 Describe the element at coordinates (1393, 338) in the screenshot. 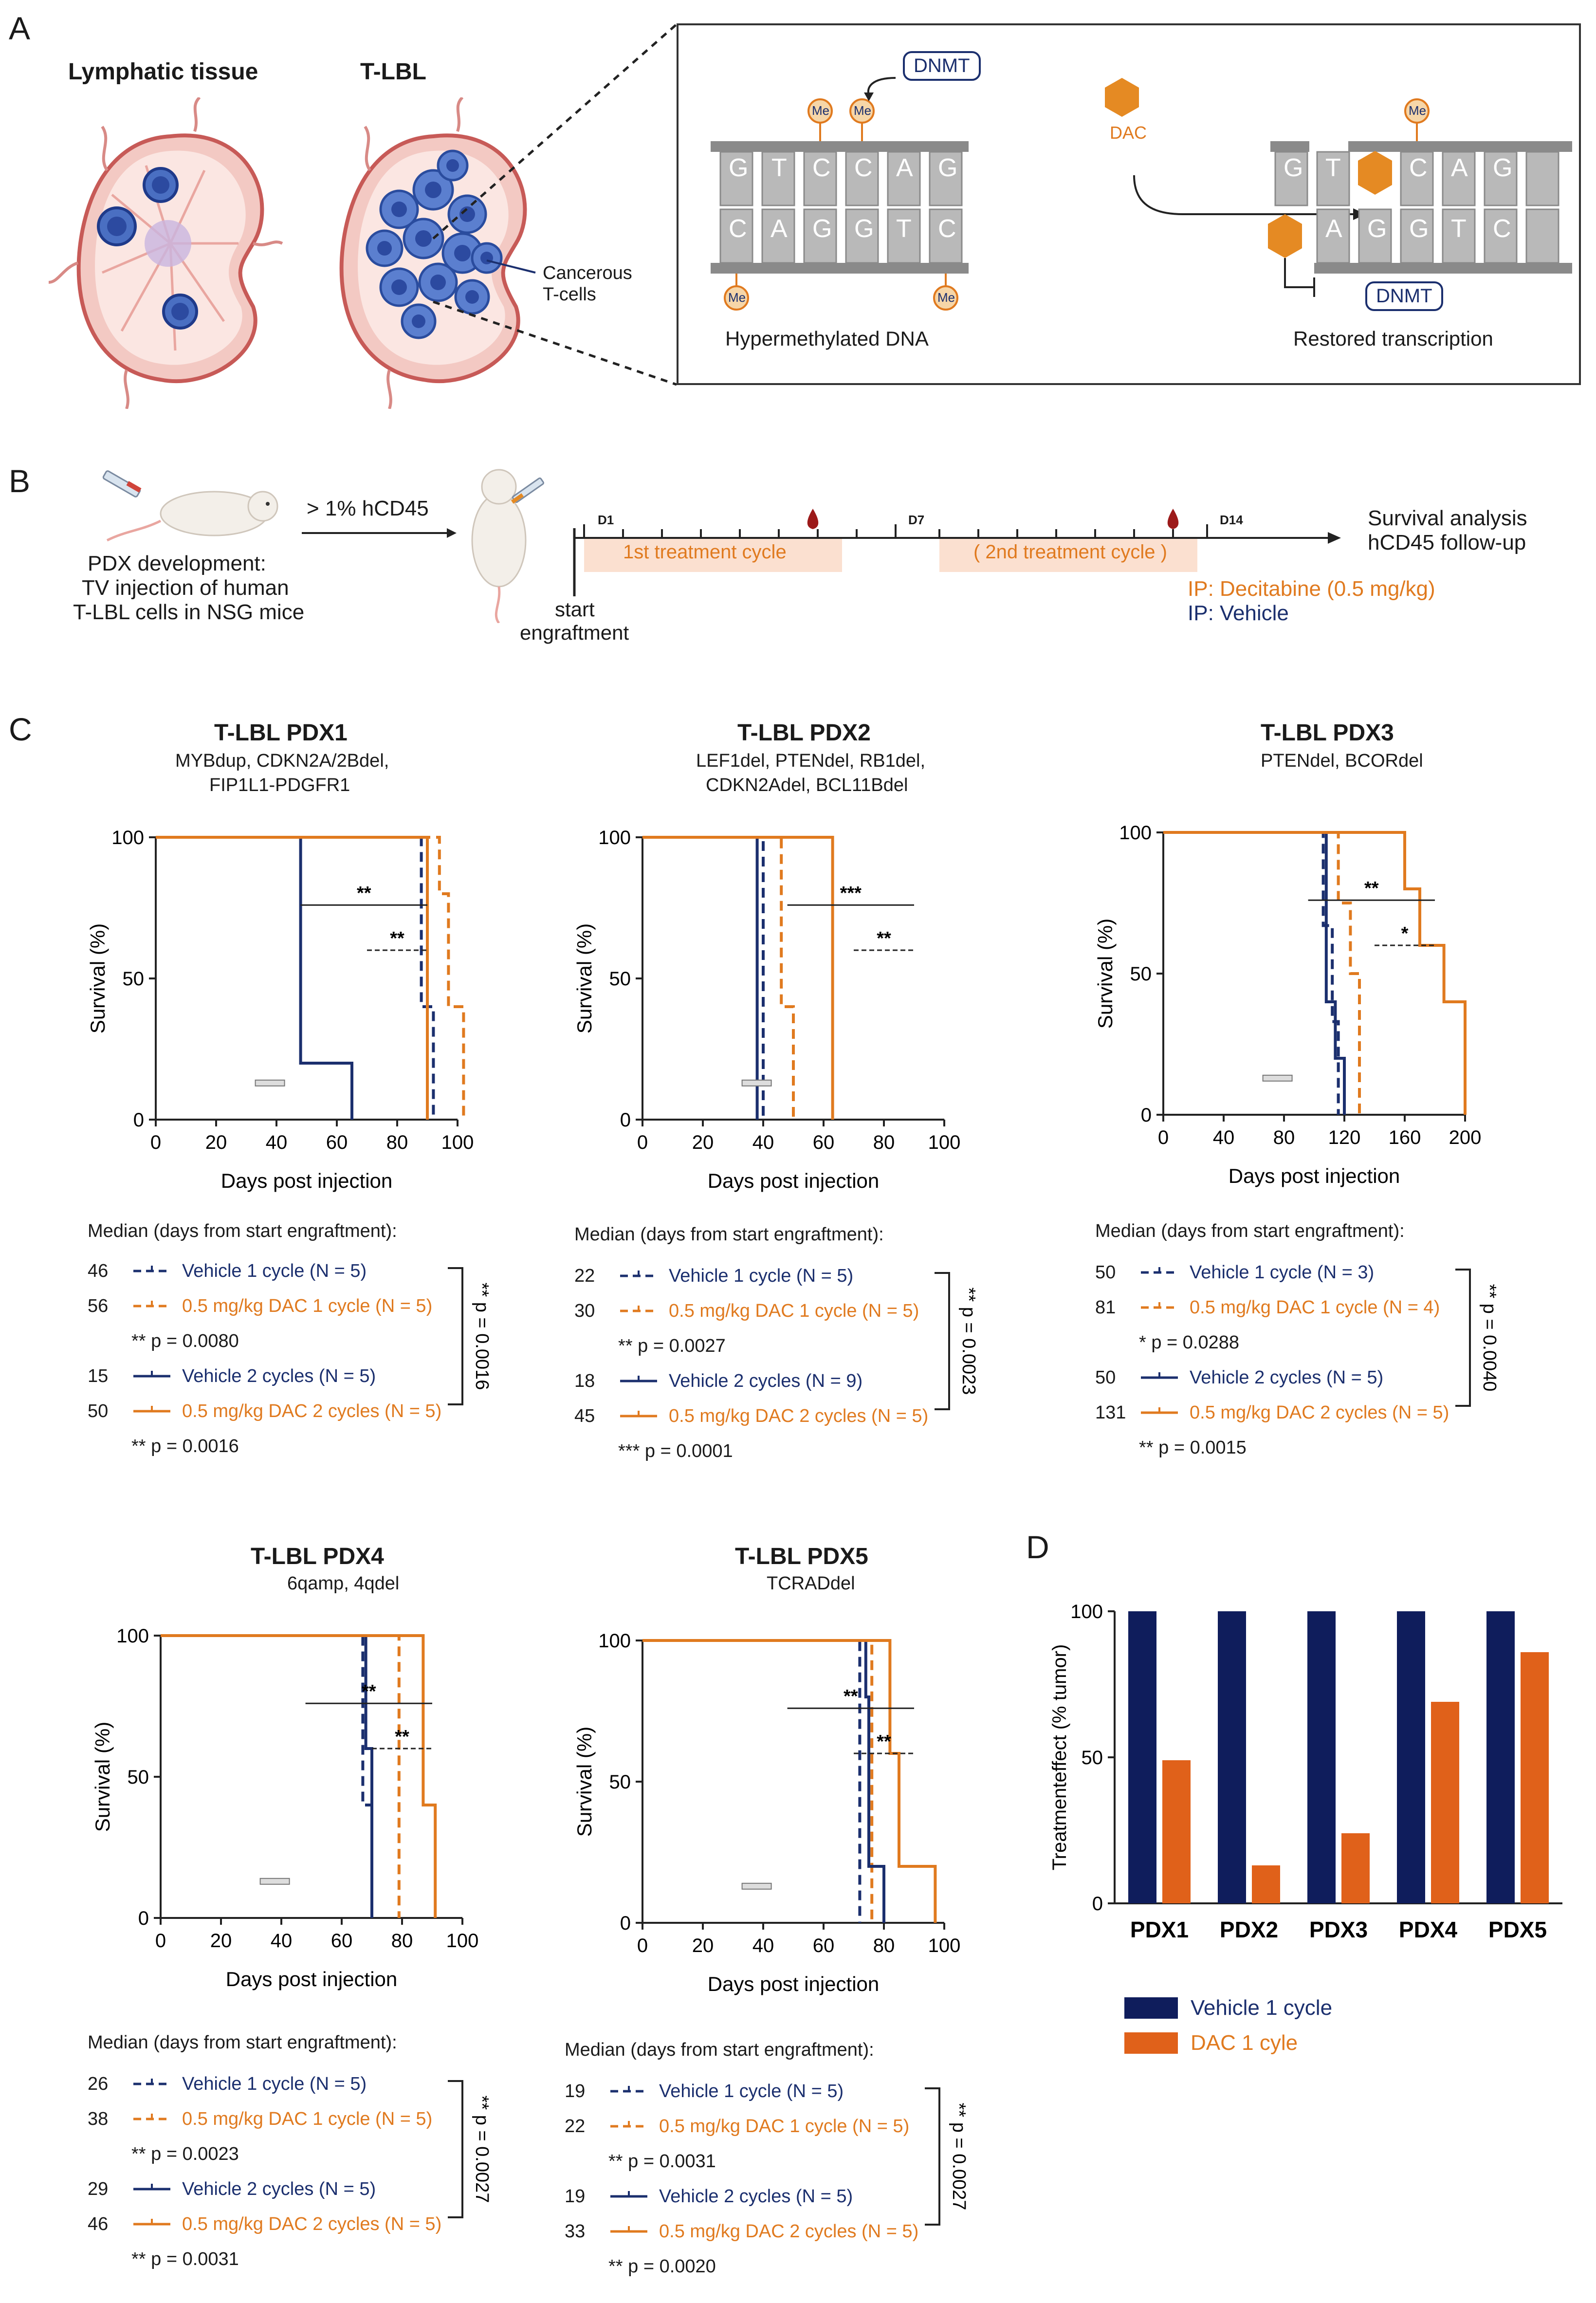

I see `restored-caption: Restored transcription` at that location.